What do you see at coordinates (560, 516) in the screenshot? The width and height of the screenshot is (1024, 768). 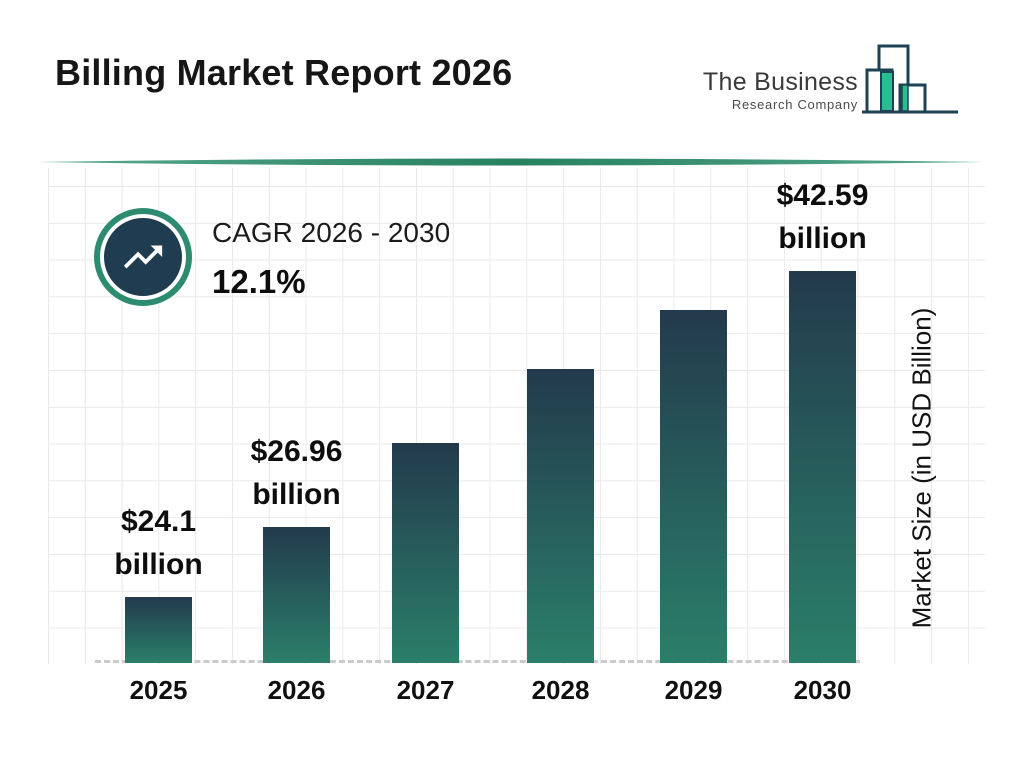 I see `bar-2028` at bounding box center [560, 516].